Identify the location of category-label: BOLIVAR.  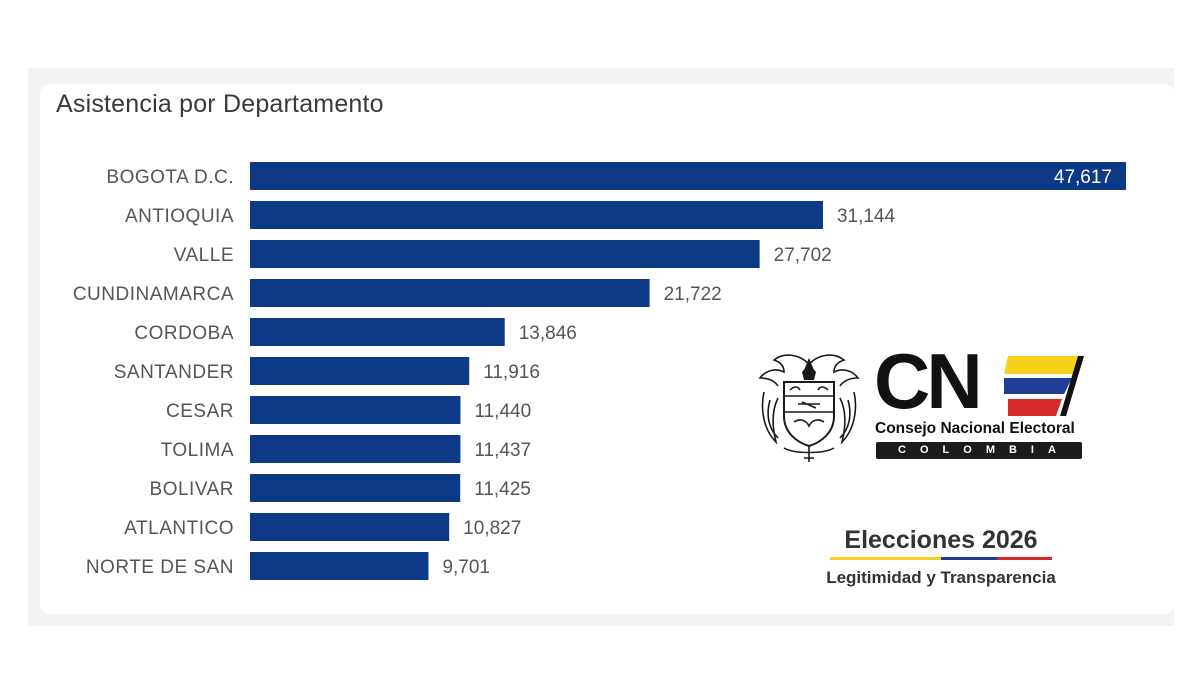
(192, 489).